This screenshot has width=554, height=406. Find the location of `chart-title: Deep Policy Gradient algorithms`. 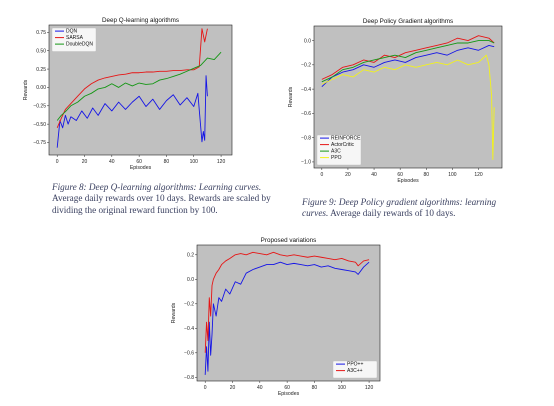

chart-title: Deep Policy Gradient algorithms is located at coordinates (408, 21).